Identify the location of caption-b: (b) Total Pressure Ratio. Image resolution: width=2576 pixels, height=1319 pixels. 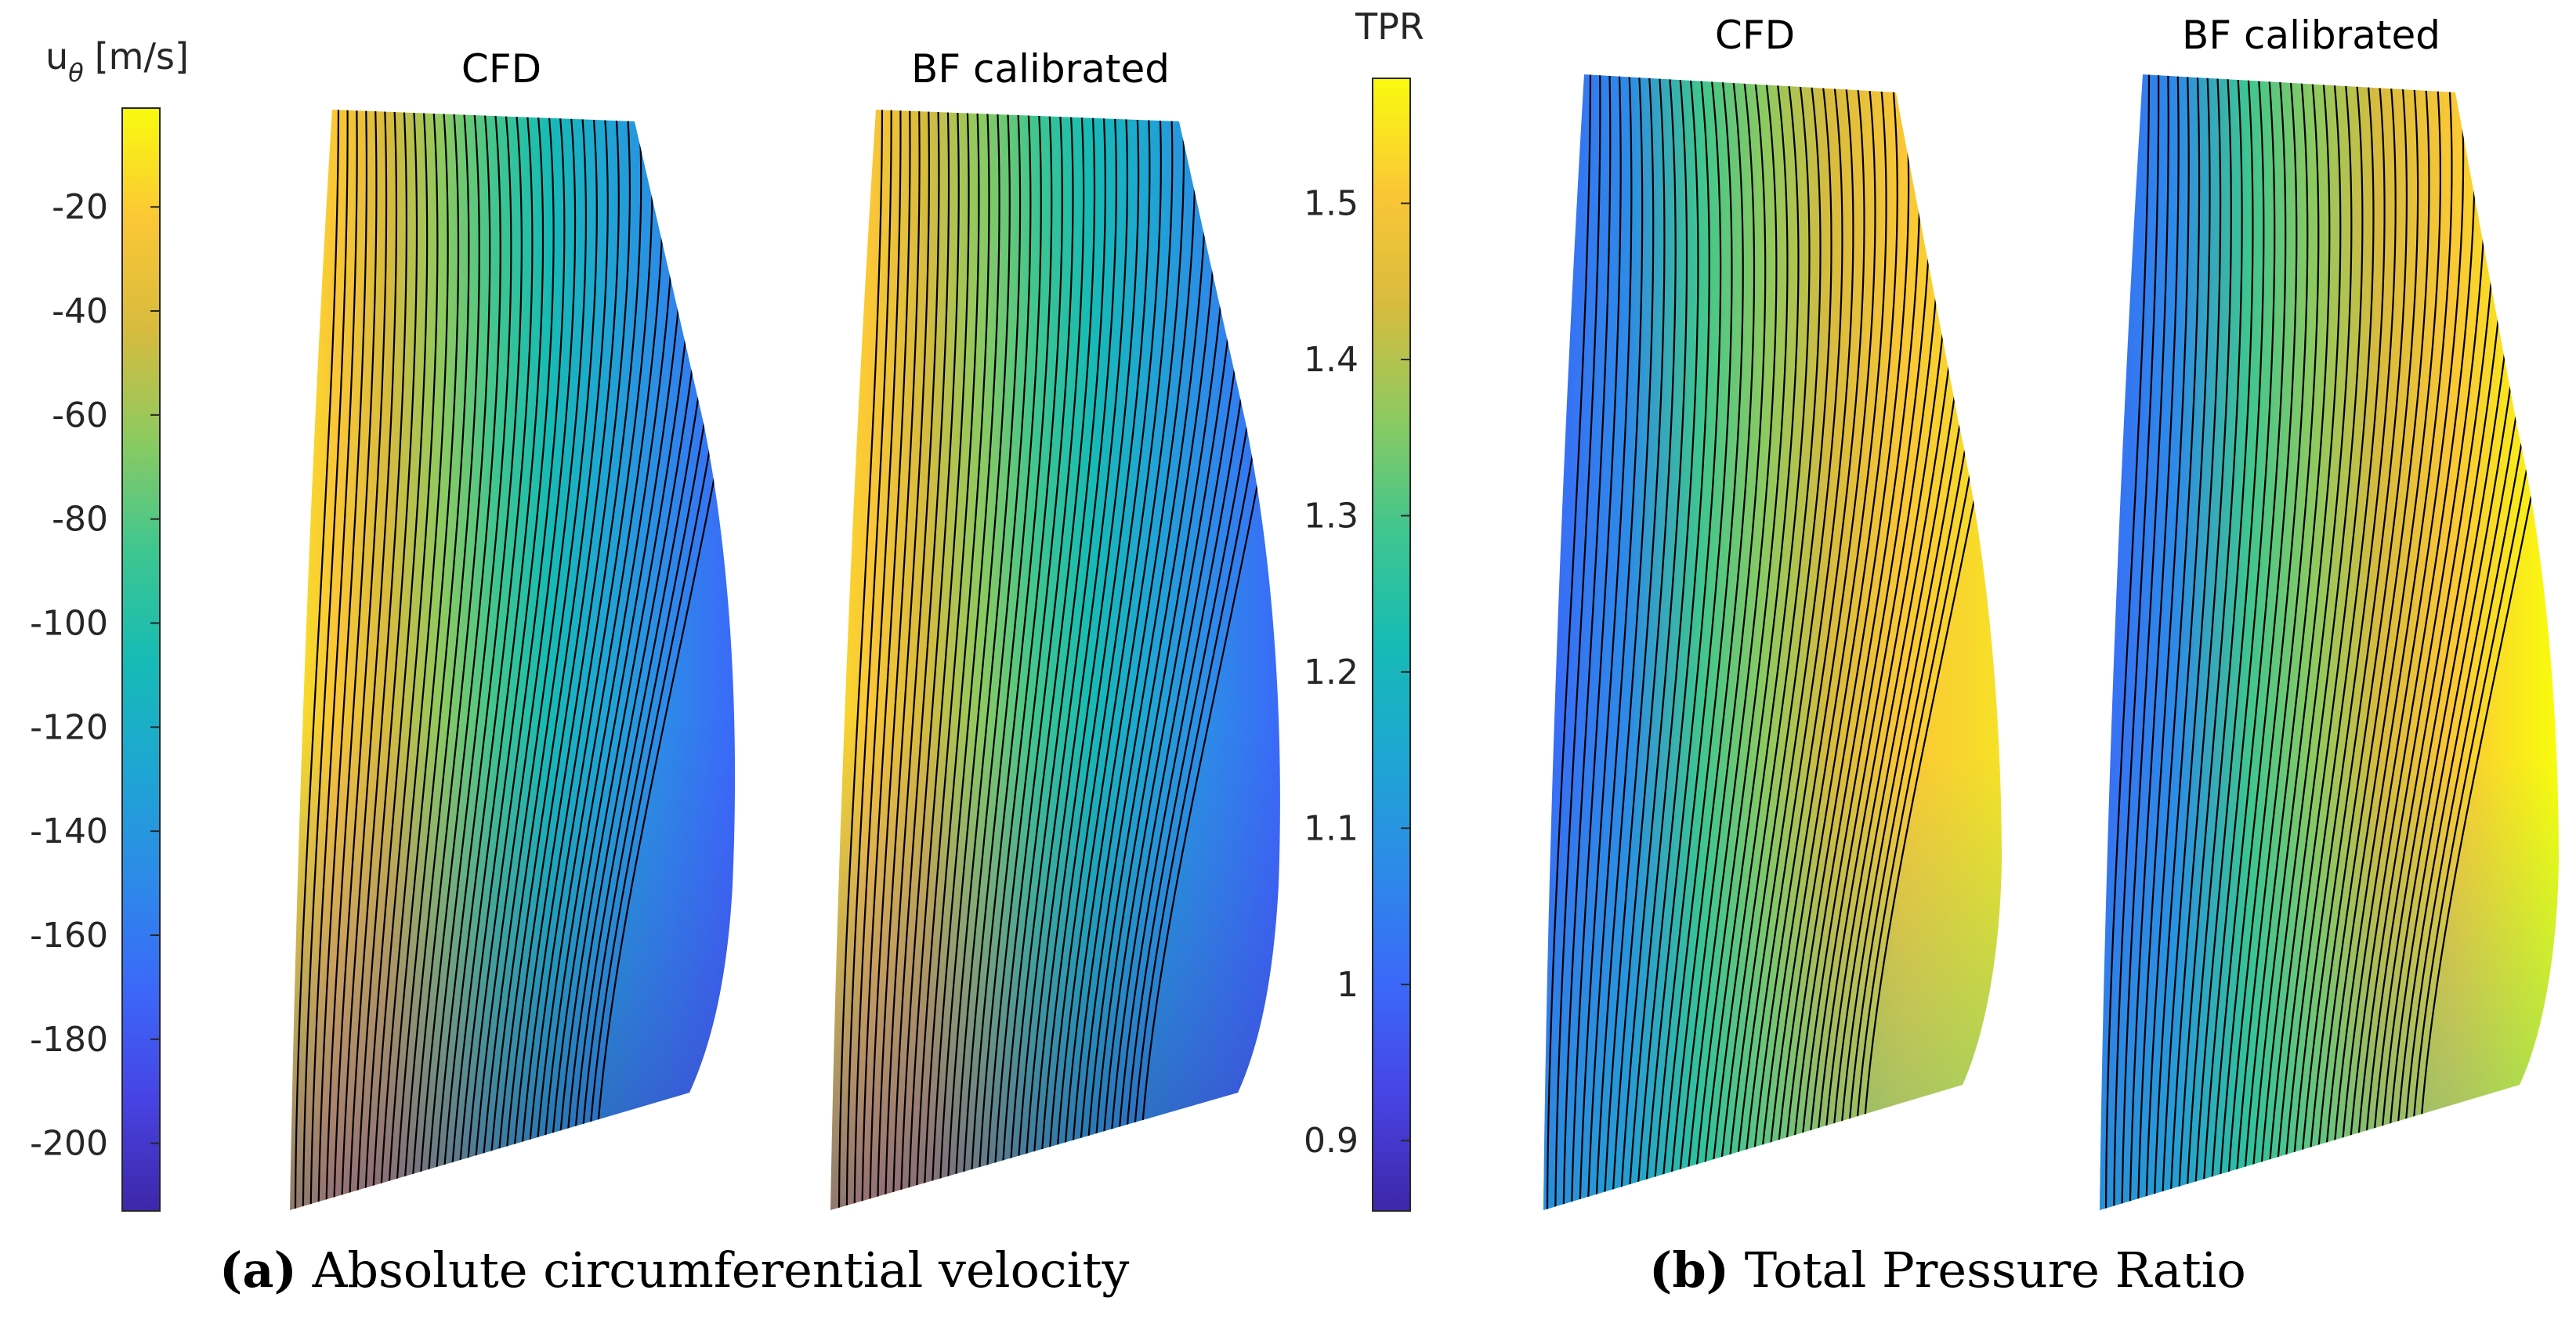
(1948, 1270).